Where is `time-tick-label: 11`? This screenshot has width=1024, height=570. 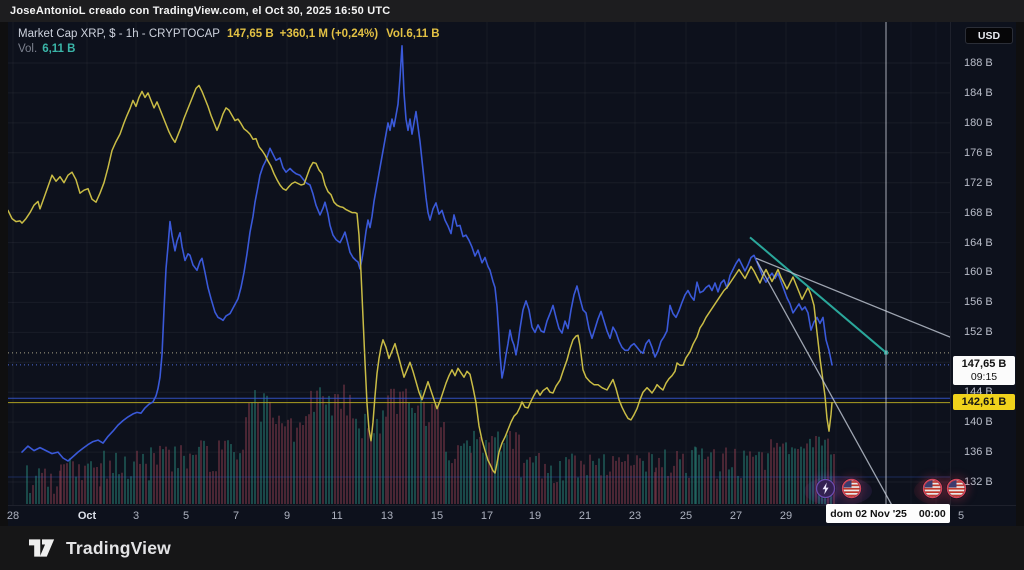
time-tick-label: 11 is located at coordinates (337, 516).